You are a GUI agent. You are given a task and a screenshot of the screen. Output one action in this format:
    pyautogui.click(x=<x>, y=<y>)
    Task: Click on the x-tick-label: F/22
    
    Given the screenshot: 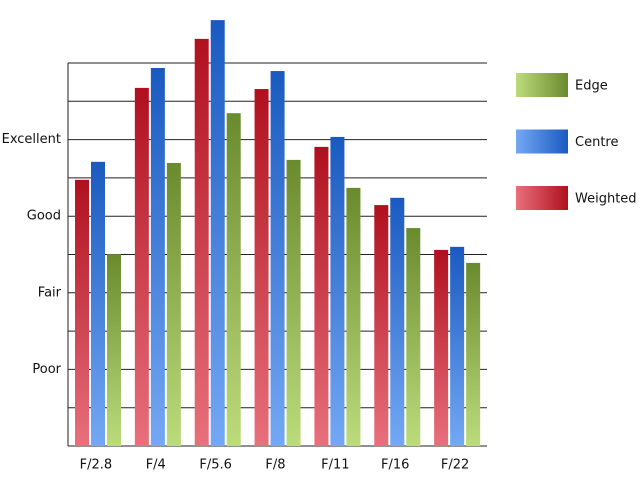 What is the action you would take?
    pyautogui.click(x=455, y=465)
    